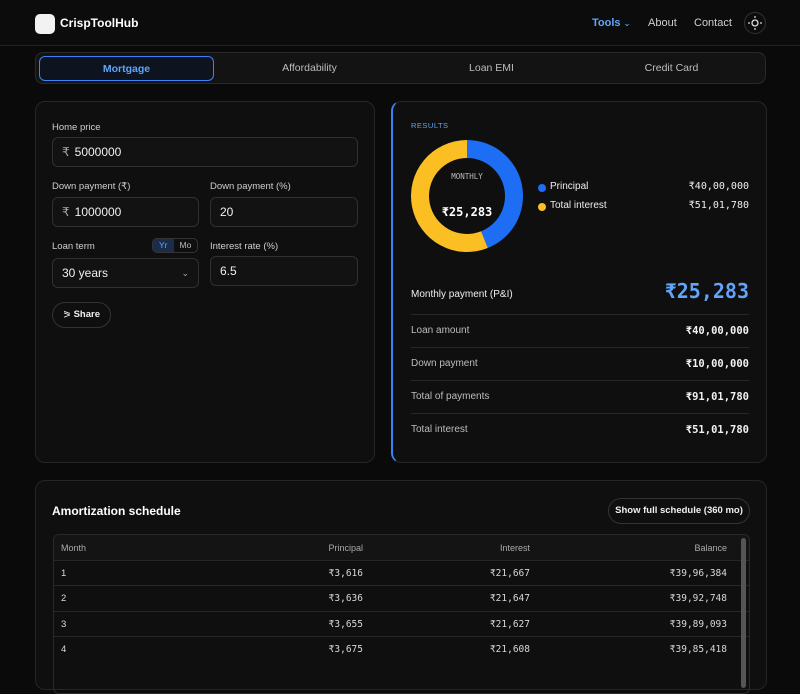 This screenshot has height=694, width=800. I want to click on result-value: ₹91,01,780, so click(717, 397).